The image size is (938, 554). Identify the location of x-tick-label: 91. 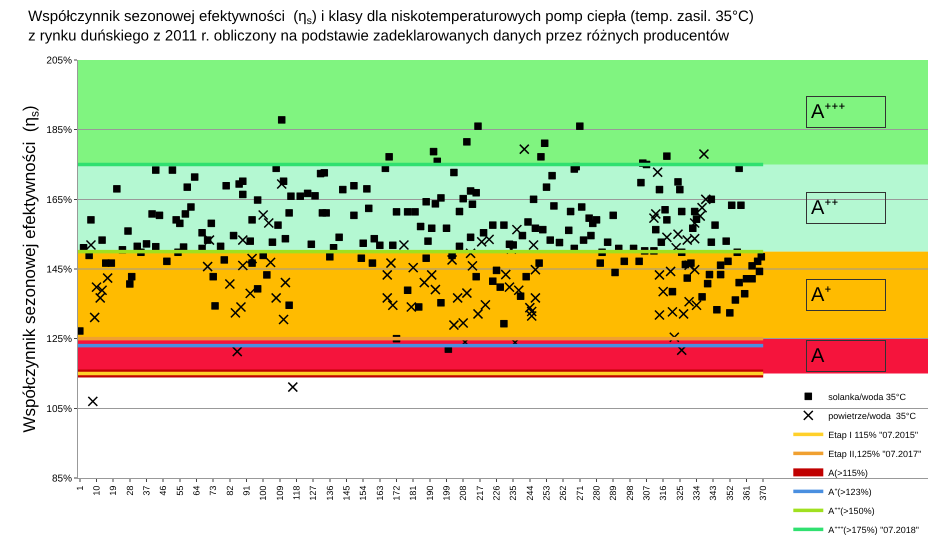
(246, 491).